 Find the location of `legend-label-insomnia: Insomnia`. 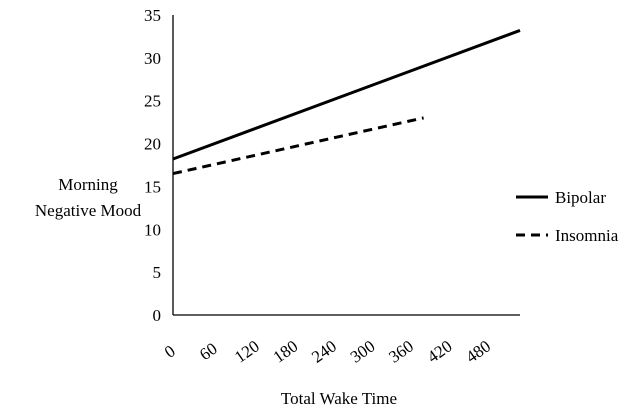

legend-label-insomnia: Insomnia is located at coordinates (587, 235).